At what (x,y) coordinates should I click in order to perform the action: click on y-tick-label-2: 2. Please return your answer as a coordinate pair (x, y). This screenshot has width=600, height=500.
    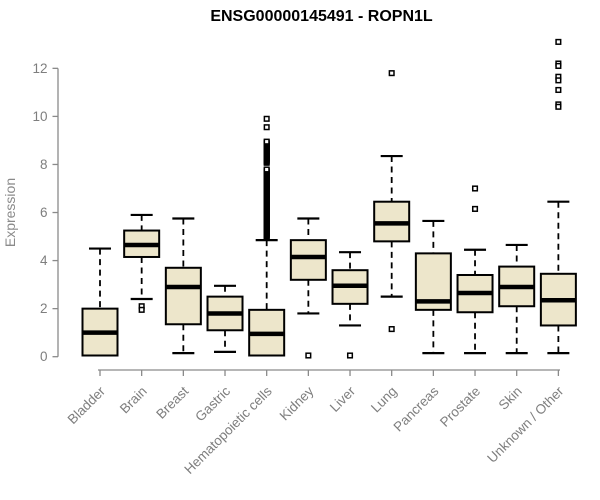
    Looking at the image, I should click on (44, 308).